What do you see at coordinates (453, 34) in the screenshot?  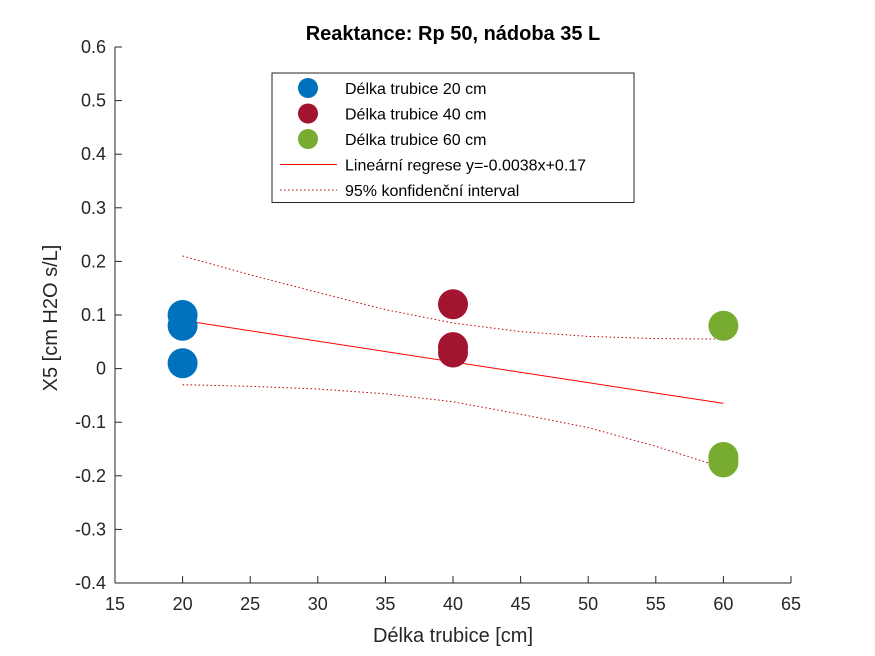 I see `chart-title: Reaktance: Rp 50, nádoba 35 L` at bounding box center [453, 34].